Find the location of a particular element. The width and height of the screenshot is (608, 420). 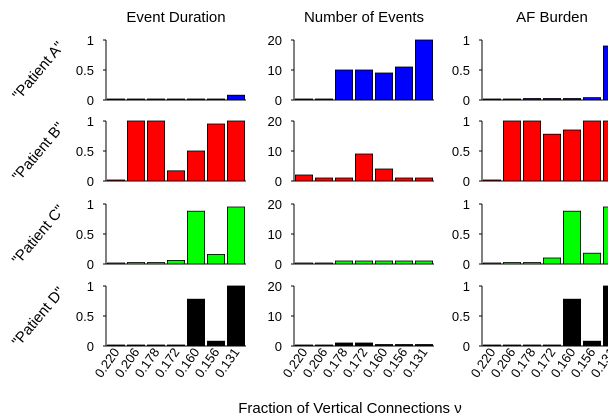

panel-r4-c3: 00.51 is located at coordinates (530, 316).